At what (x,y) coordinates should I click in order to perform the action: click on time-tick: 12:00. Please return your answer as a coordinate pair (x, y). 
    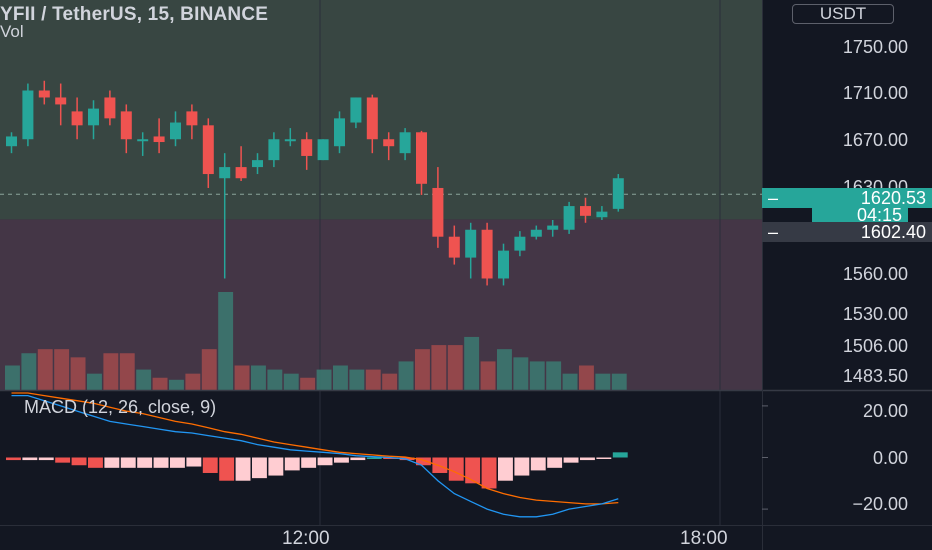
    Looking at the image, I should click on (306, 538).